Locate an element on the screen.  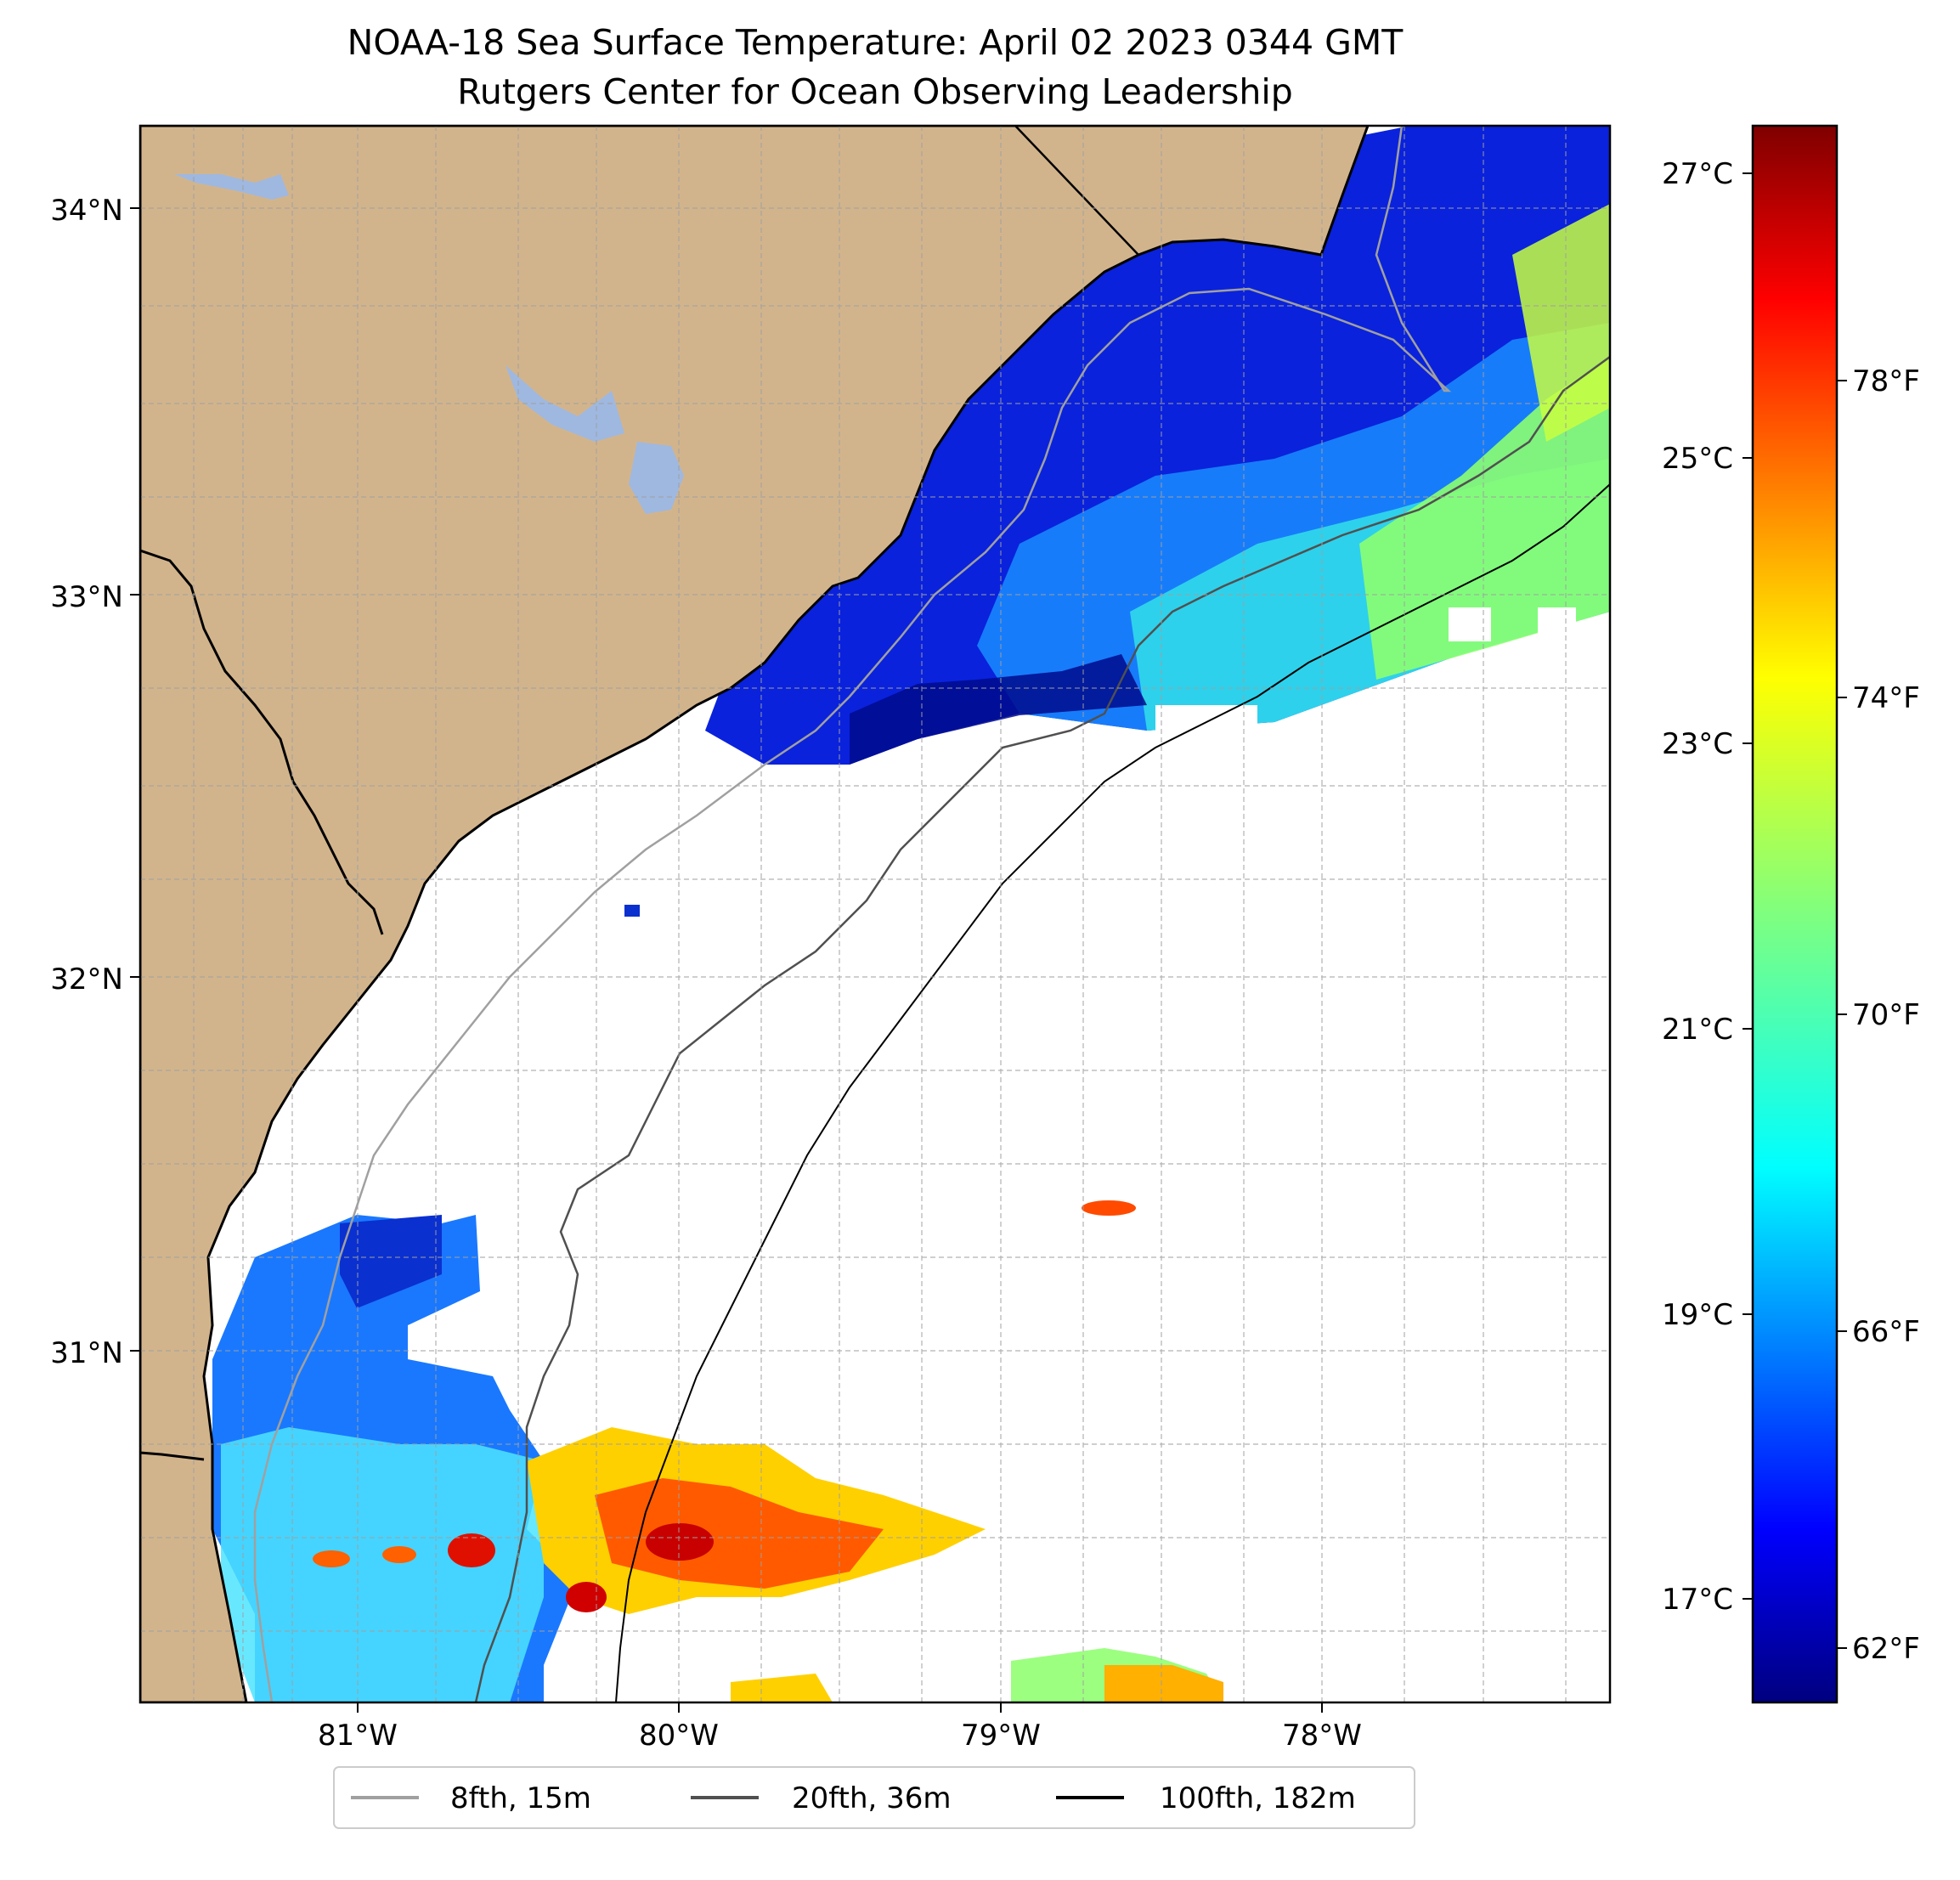
legend: 8fth, 15m 20fth, 36m 100fth, 182m is located at coordinates (874, 1798).